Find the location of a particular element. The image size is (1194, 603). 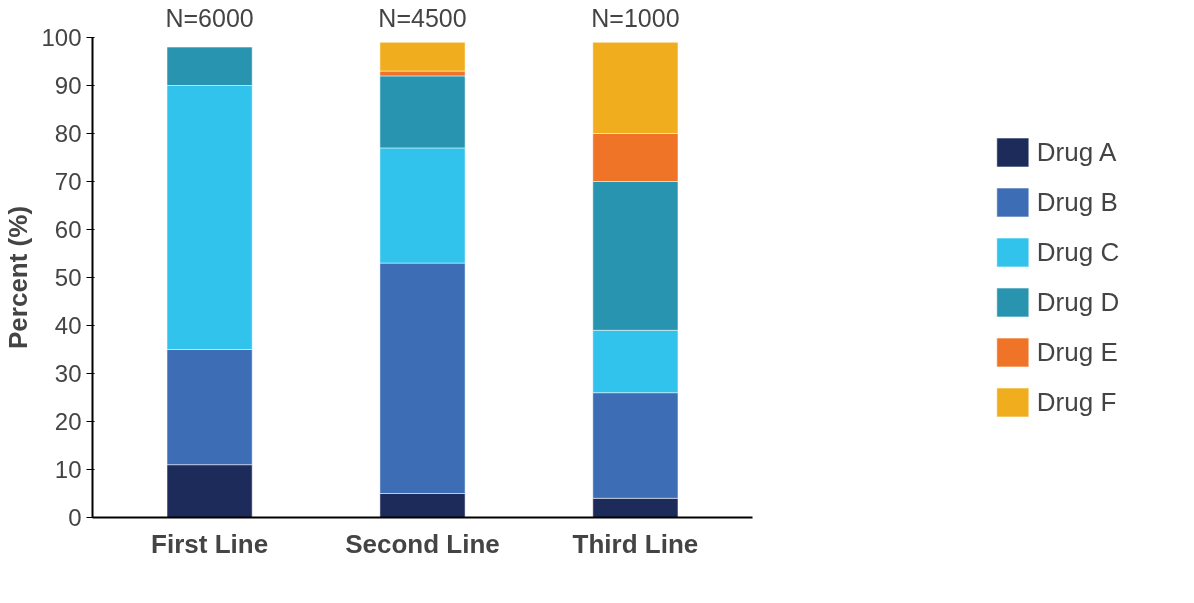

y-tick-label: 80 is located at coordinates (68, 133).